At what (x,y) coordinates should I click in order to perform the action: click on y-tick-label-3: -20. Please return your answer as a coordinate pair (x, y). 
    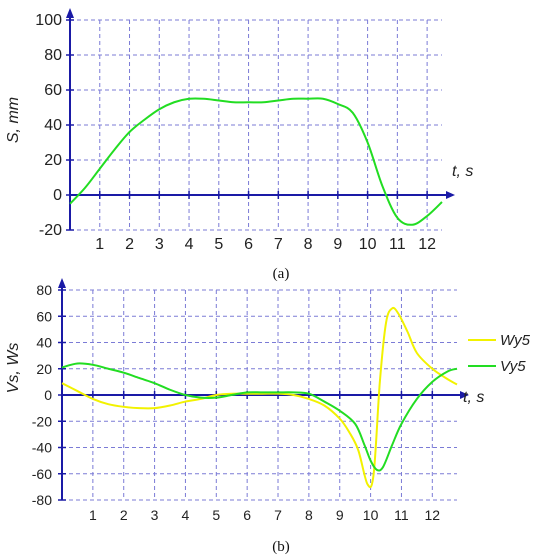
    Looking at the image, I should click on (42, 421).